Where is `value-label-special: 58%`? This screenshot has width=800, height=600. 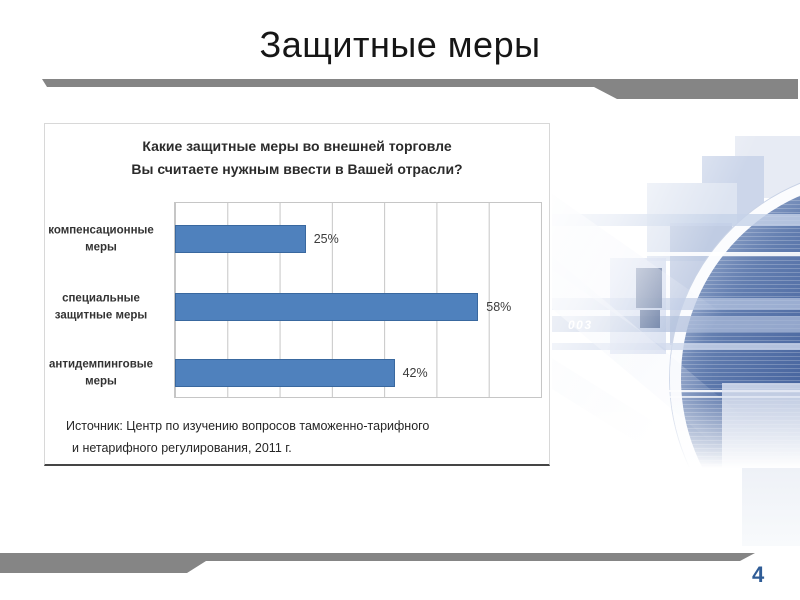
value-label-special: 58% is located at coordinates (499, 307).